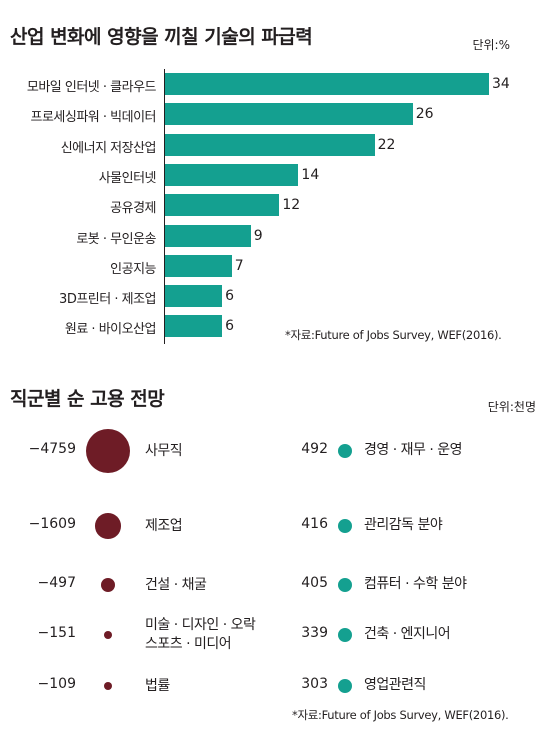 This screenshot has width=550, height=747. What do you see at coordinates (164, 206) in the screenshot?
I see `bar-chart-axis-line` at bounding box center [164, 206].